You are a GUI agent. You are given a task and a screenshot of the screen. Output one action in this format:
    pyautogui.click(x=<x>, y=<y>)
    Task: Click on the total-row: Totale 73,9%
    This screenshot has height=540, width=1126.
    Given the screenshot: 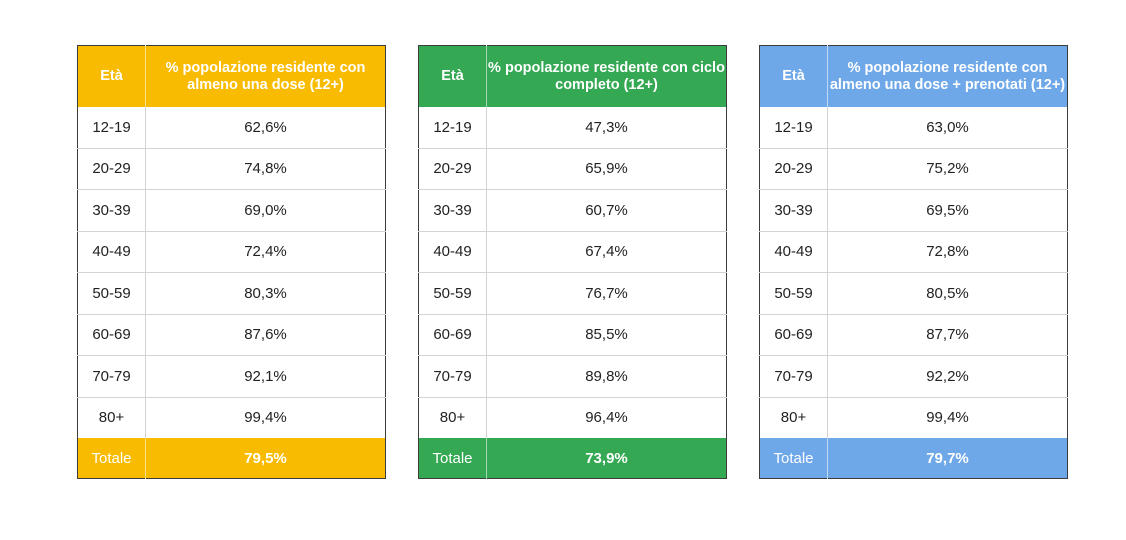 What is the action you would take?
    pyautogui.click(x=572, y=458)
    